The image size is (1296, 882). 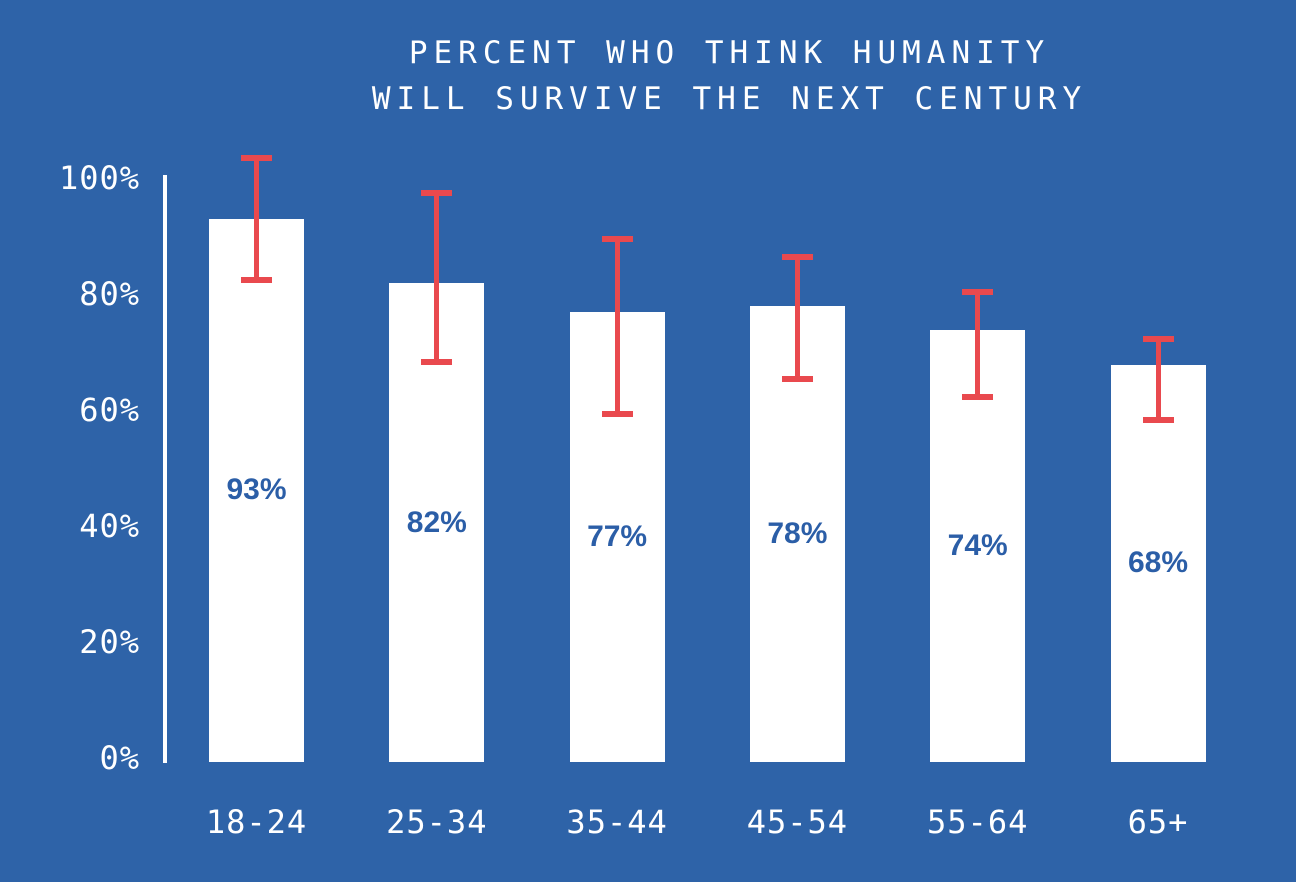 I want to click on x-axis-tick-label: 65+, so click(x=1158, y=822).